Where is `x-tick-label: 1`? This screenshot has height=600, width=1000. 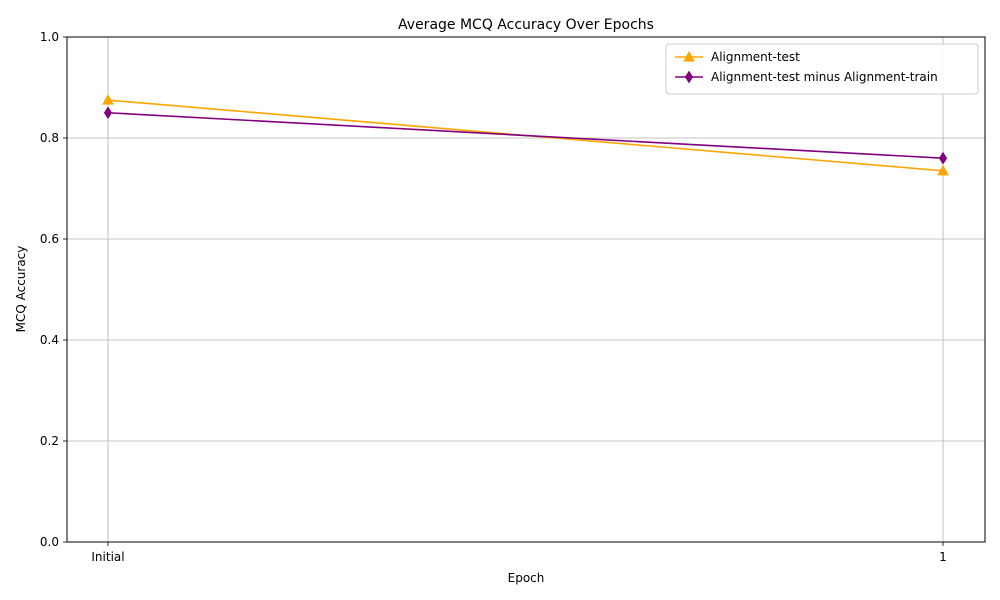 x-tick-label: 1 is located at coordinates (943, 557).